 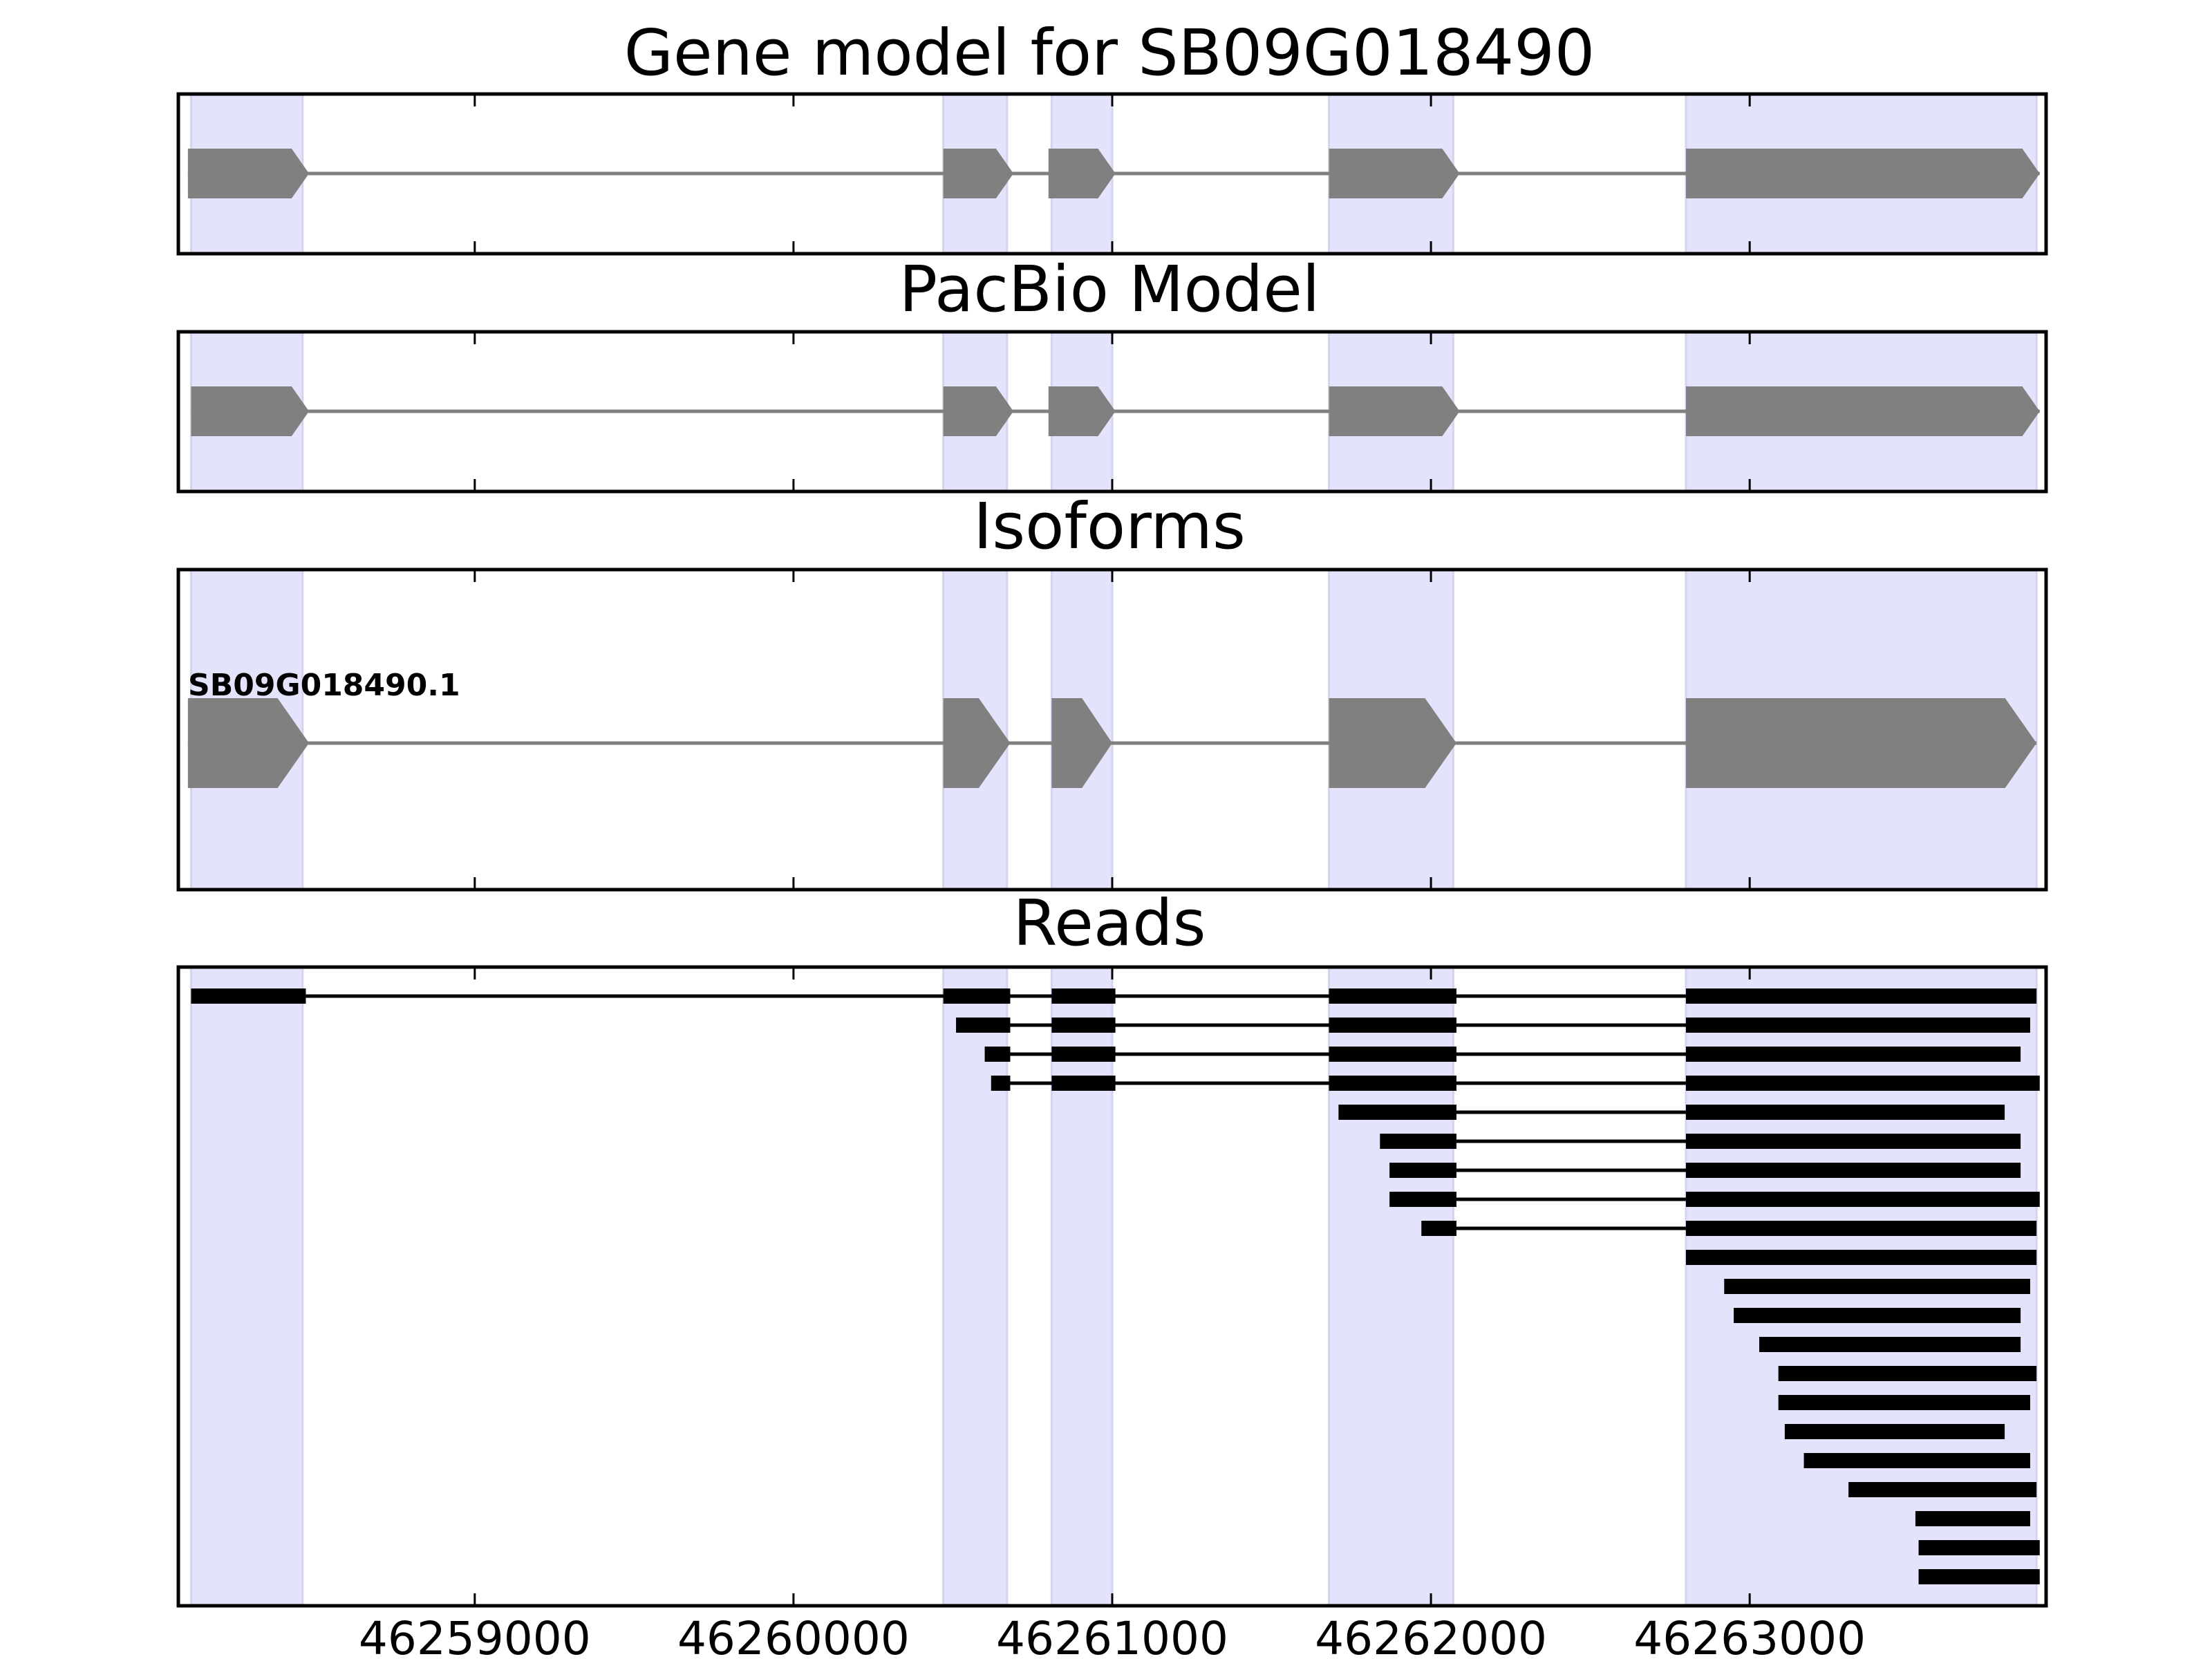 What do you see at coordinates (324, 685) in the screenshot?
I see `isoform-label: SB09G018490.1` at bounding box center [324, 685].